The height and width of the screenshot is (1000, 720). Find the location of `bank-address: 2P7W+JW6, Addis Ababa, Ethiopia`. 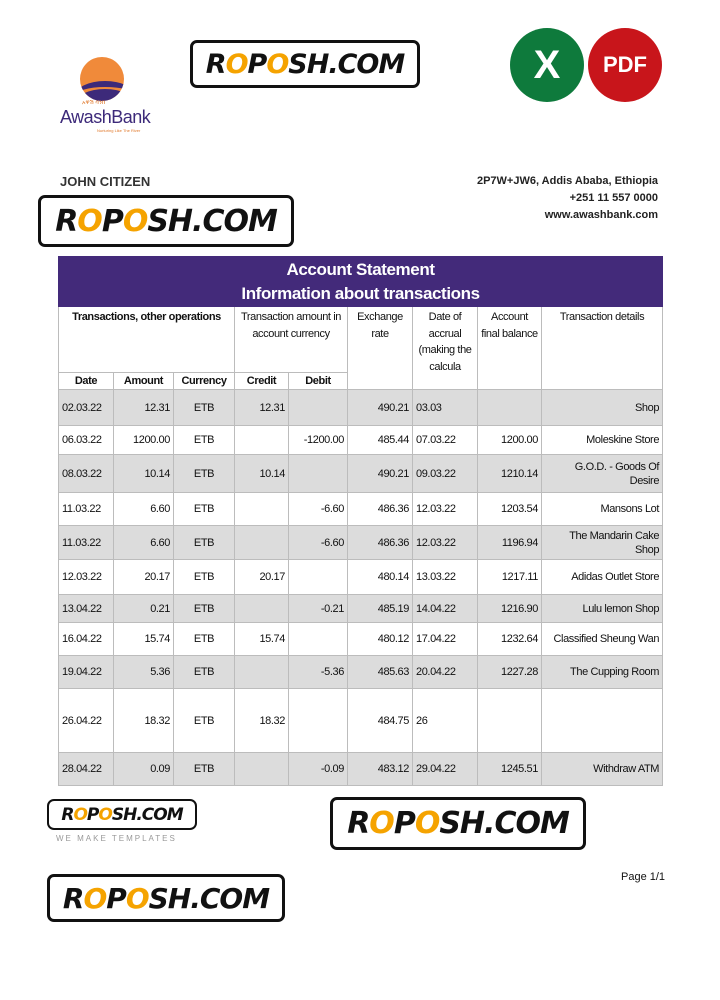

bank-address: 2P7W+JW6, Addis Ababa, Ethiopia is located at coordinates (567, 181).